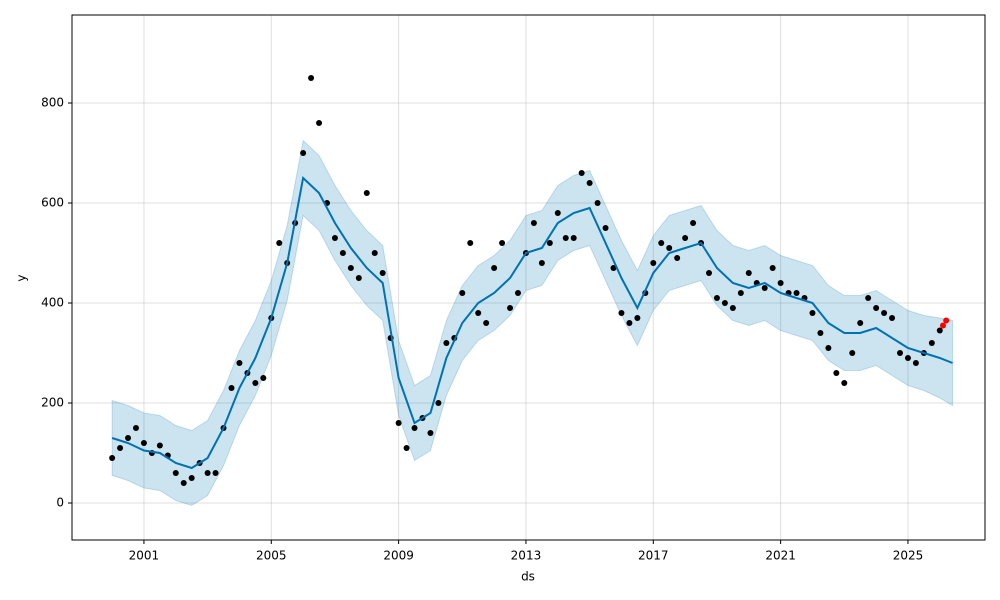 Image resolution: width=1000 pixels, height=600 pixels. Describe the element at coordinates (398, 556) in the screenshot. I see `x-tick-label: 2009` at that location.